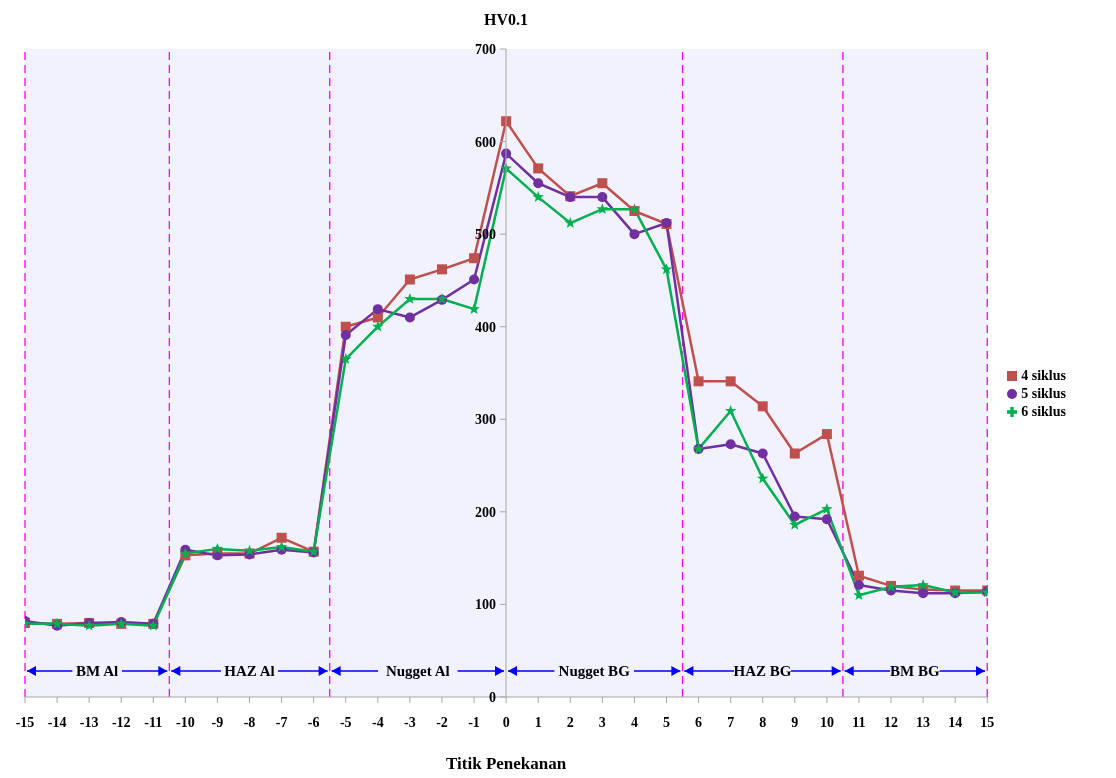  Describe the element at coordinates (410, 722) in the screenshot. I see `x-tick-label: -3` at that location.